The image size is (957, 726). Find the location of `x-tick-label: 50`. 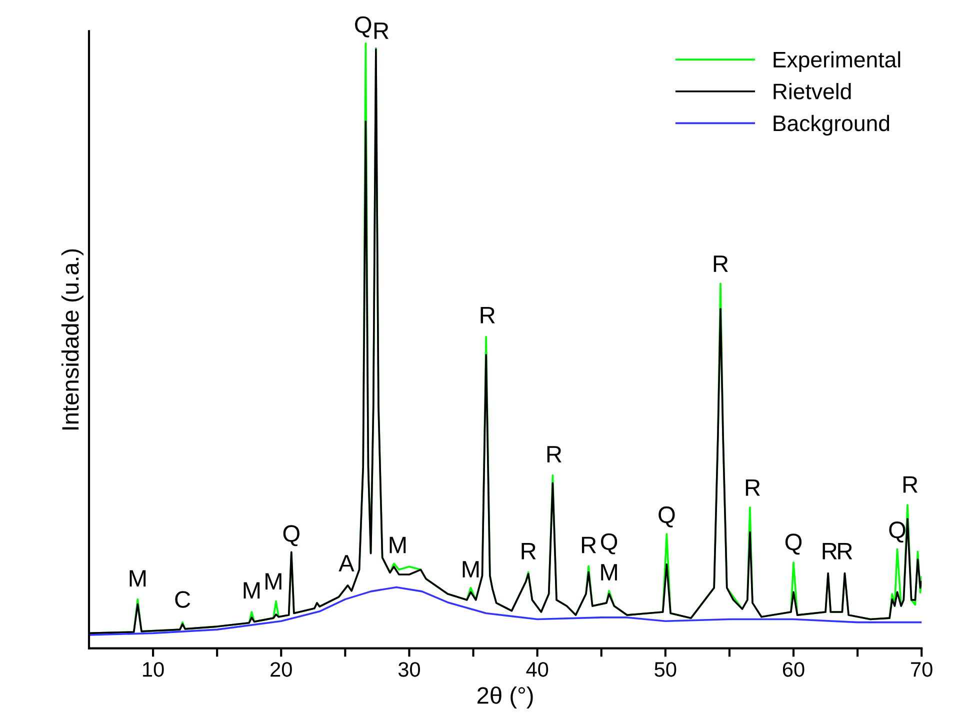

x-tick-label: 50 is located at coordinates (665, 669).